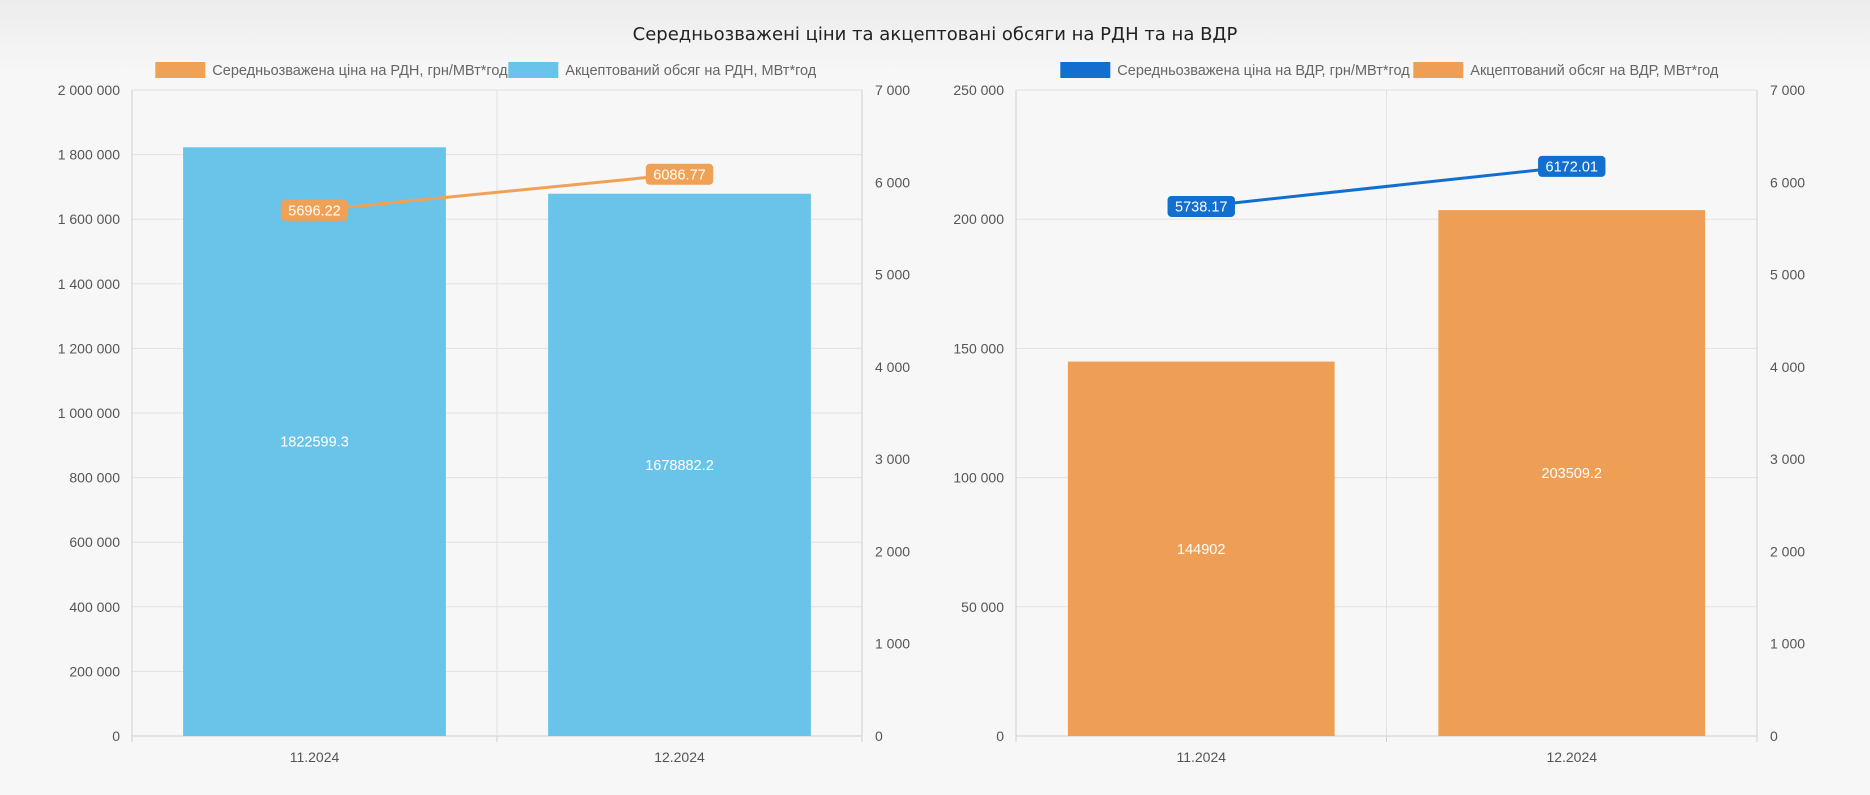  I want to click on header-shade, so click(935, 35).